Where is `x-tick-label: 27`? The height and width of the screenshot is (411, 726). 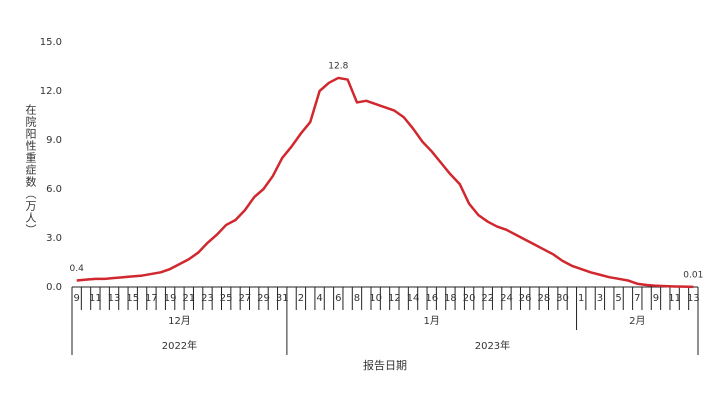 x-tick-label: 27 is located at coordinates (244, 298).